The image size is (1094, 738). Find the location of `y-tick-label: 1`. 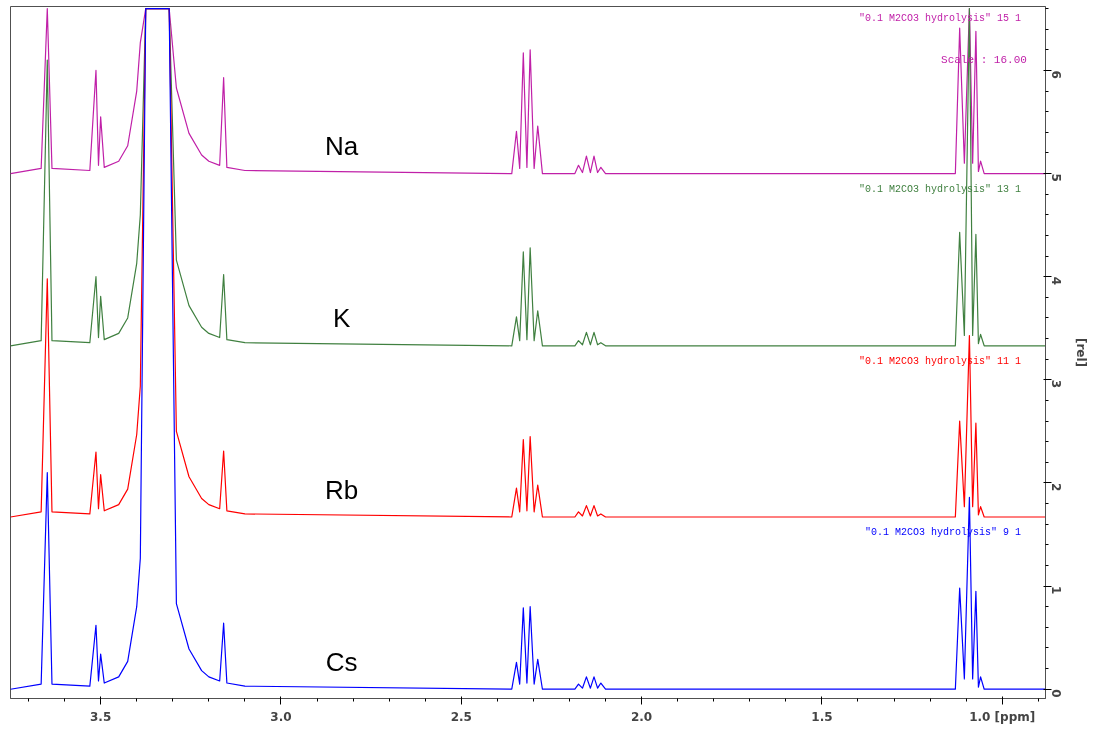

y-tick-label: 1 is located at coordinates (1056, 590).